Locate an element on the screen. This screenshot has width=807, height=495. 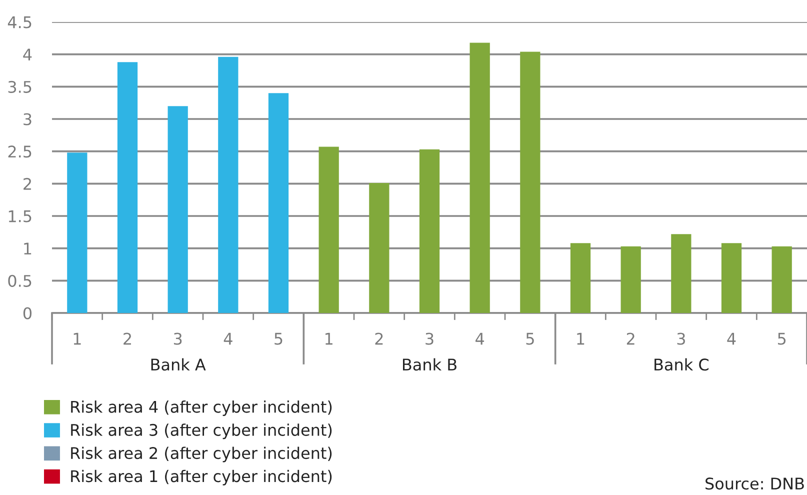
legend-label: Risk area 4 (after cyber incident) is located at coordinates (201, 408).